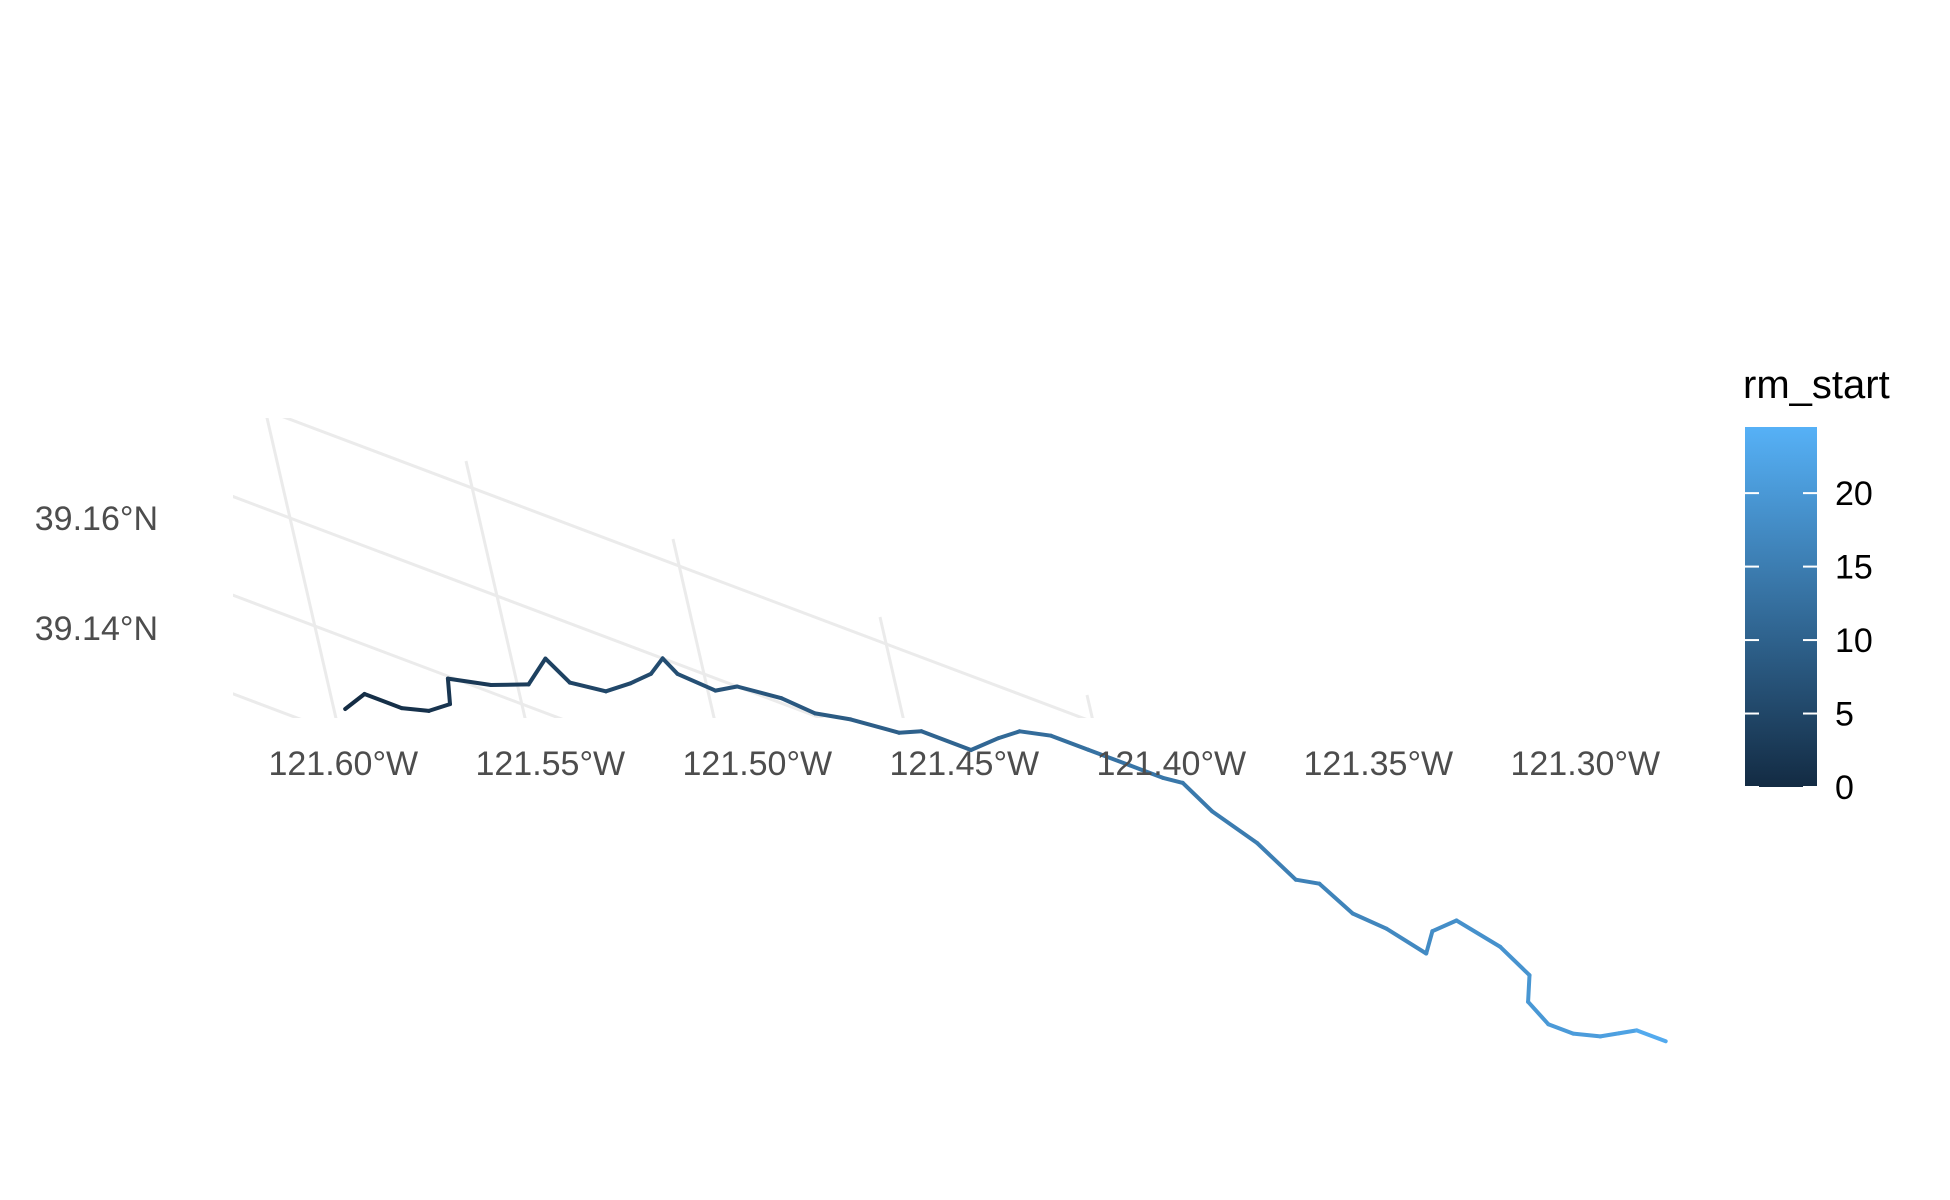 Image resolution: width=1950 pixels, height=1200 pixels. I want to click on colorbar-label: 20, so click(1854, 494).